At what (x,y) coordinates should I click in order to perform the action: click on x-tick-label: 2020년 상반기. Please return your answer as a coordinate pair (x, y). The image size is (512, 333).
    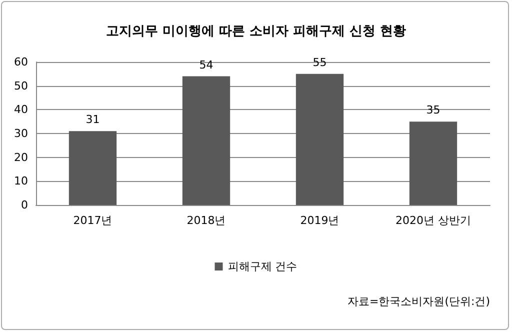
    Looking at the image, I should click on (433, 220).